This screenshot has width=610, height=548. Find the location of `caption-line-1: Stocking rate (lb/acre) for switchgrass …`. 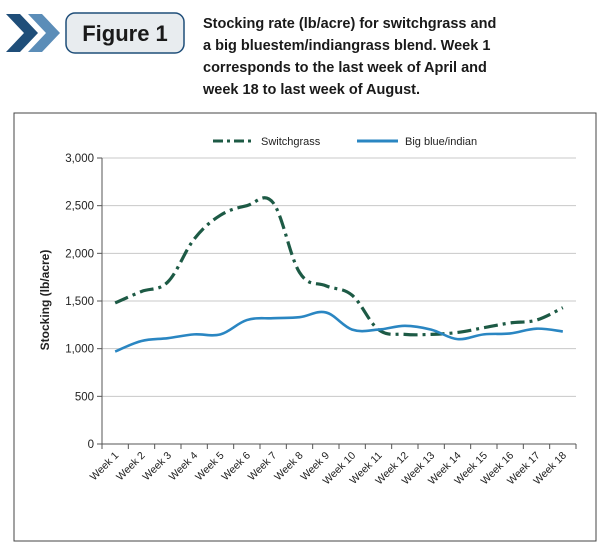

caption-line-1: Stocking rate (lb/acre) for switchgrass … is located at coordinates (349, 24).